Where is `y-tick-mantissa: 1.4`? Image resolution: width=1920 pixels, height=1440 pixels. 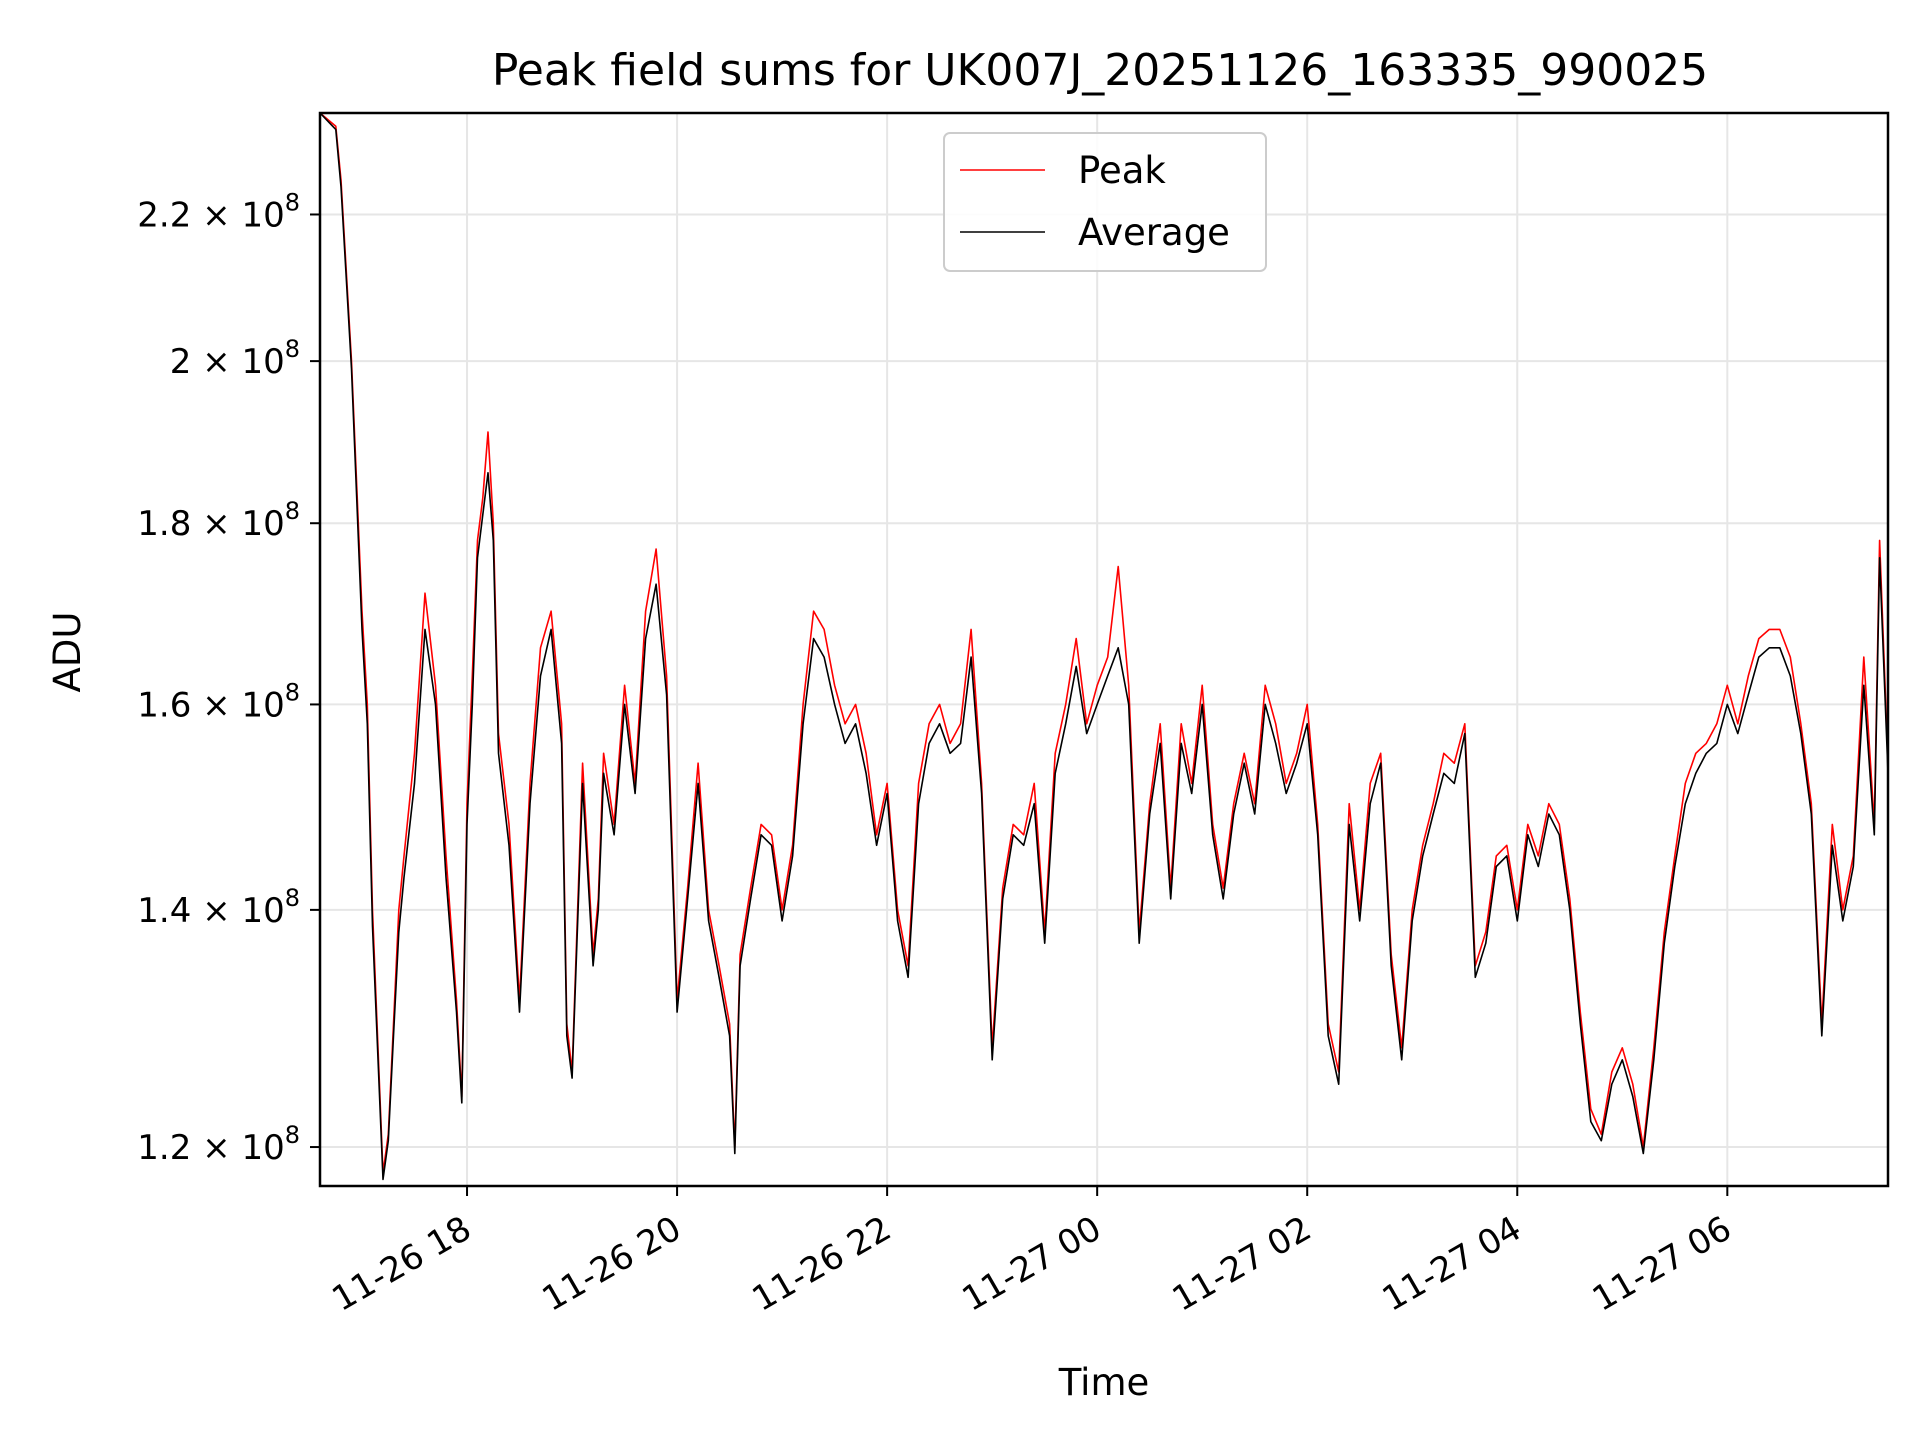 y-tick-mantissa: 1.4 is located at coordinates (169, 911).